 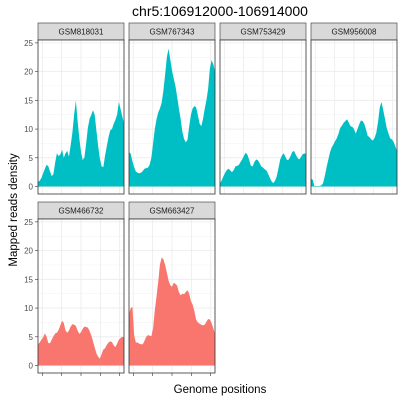 What do you see at coordinates (74, 288) in the screenshot?
I see `facet-panel-GSM466732: GSM466732 0 5 10 15 20 25` at bounding box center [74, 288].